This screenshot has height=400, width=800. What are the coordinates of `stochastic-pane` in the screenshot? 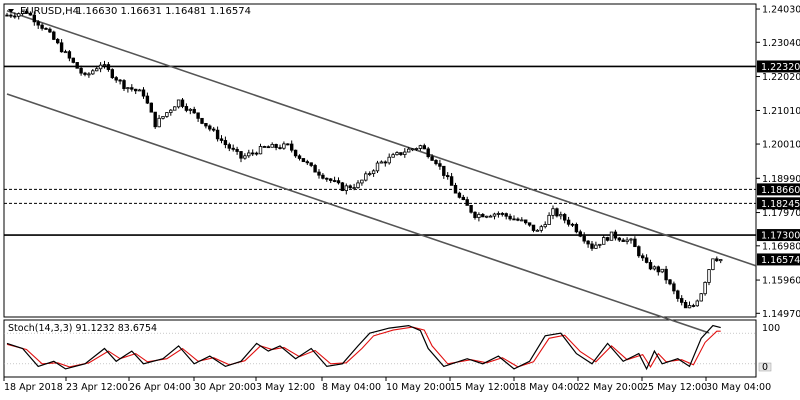 It's located at (380, 348).